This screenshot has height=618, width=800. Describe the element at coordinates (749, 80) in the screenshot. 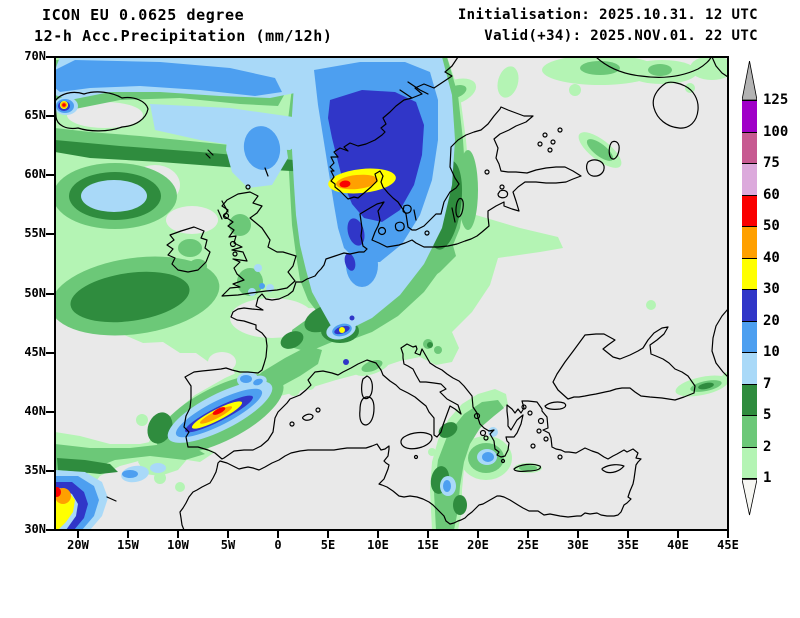

I see `colorbar-over-triangle` at that location.